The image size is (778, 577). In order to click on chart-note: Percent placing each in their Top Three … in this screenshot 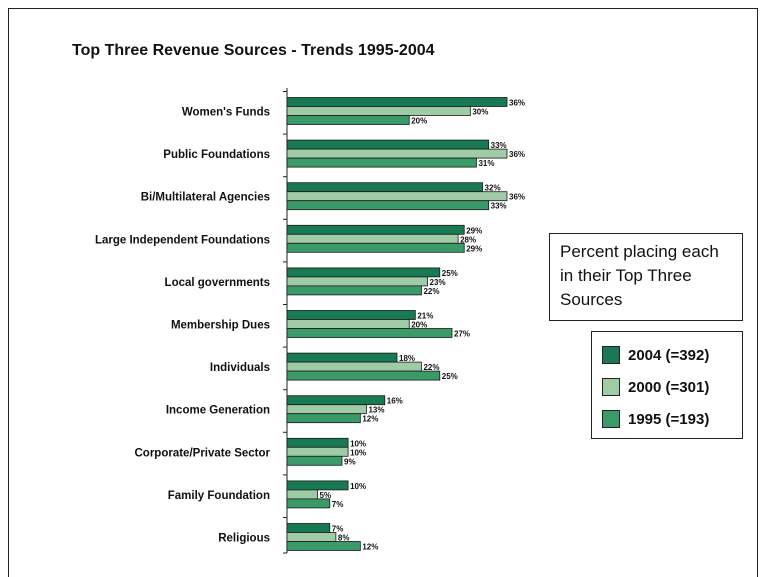, I will do `click(646, 277)`.